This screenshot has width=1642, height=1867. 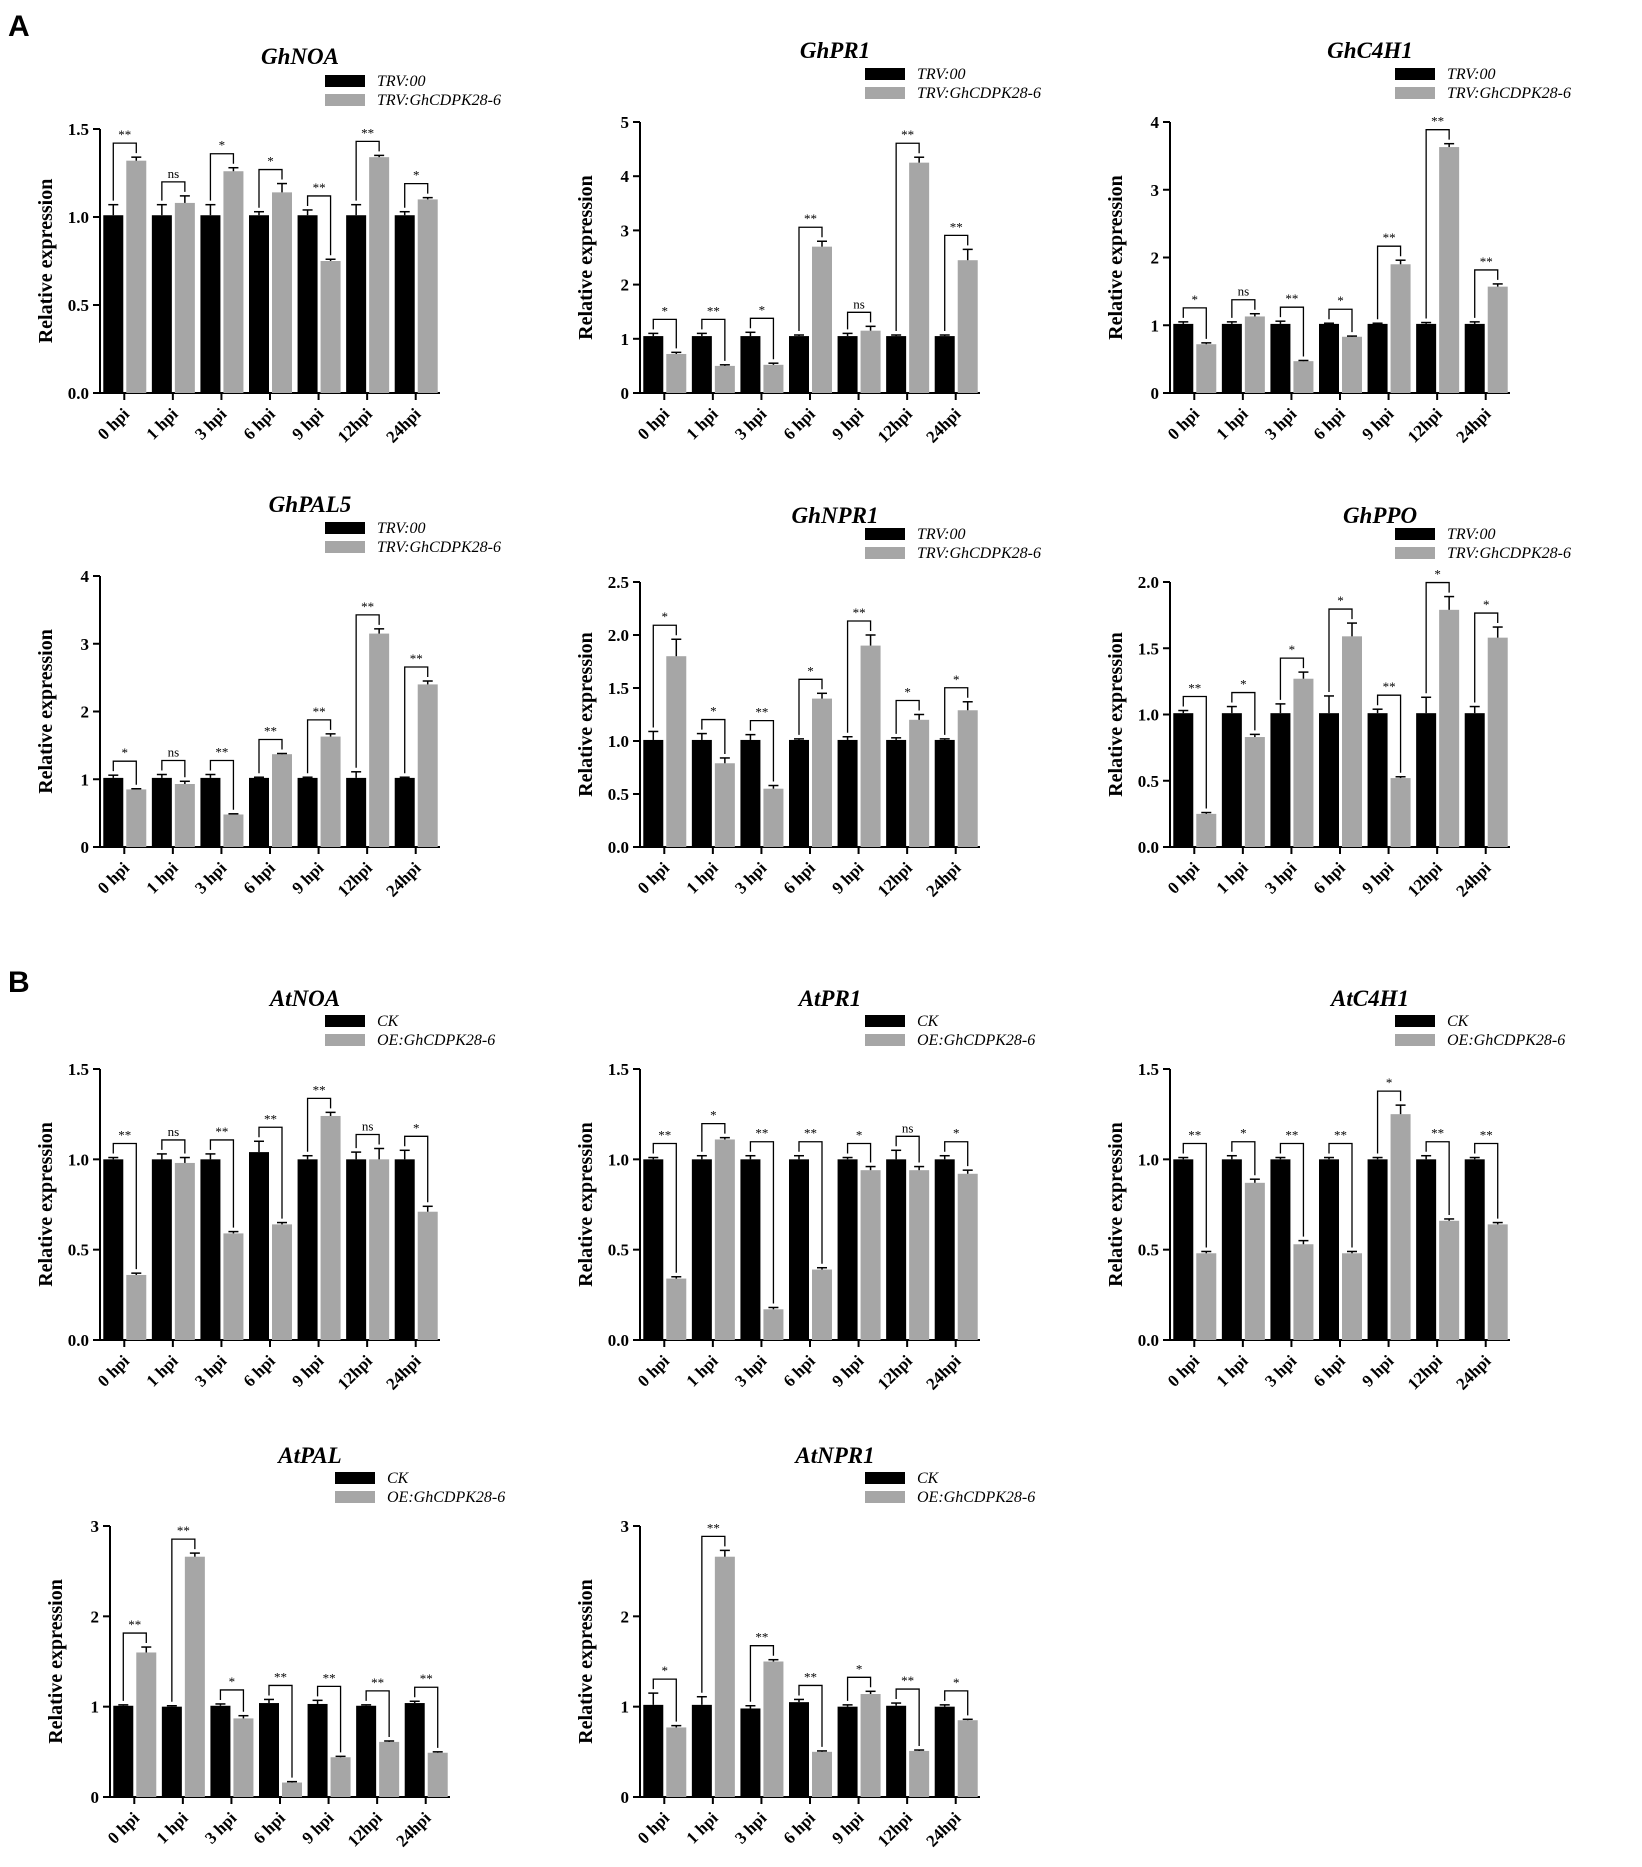 What do you see at coordinates (19, 26) in the screenshot?
I see `panel-label-a: A` at bounding box center [19, 26].